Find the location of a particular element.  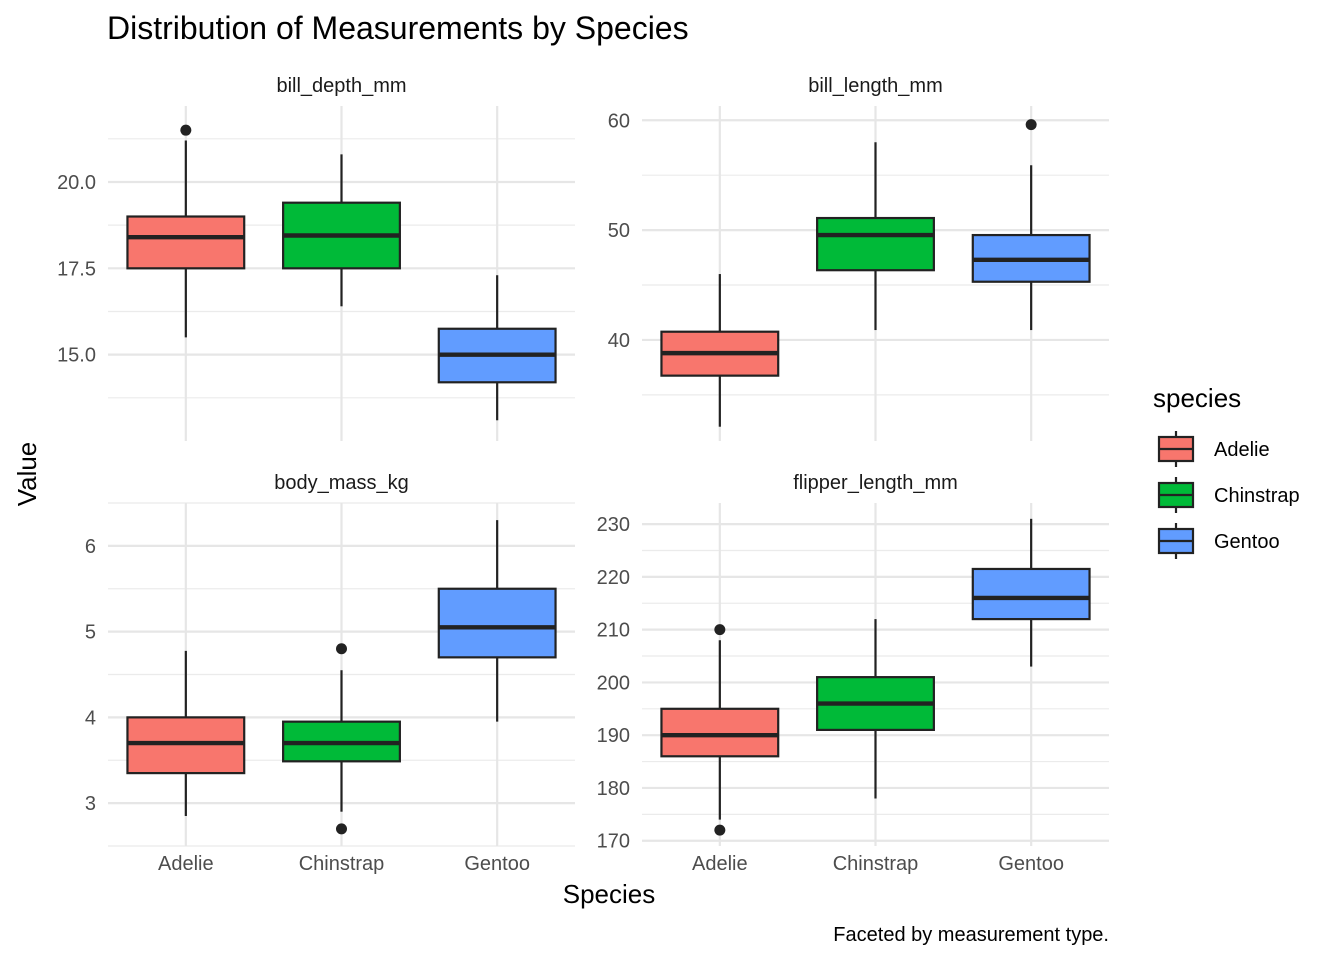

legend-label: Chinstrap is located at coordinates (1257, 496).